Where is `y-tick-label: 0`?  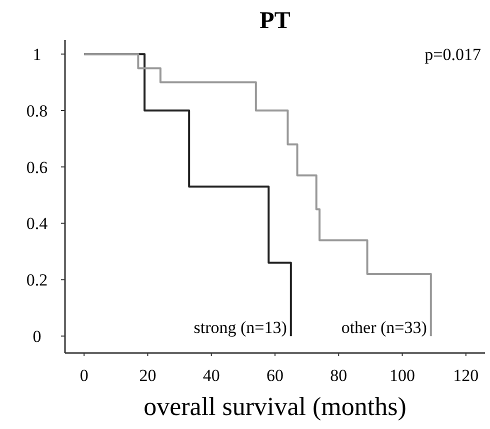 y-tick-label: 0 is located at coordinates (37, 336).